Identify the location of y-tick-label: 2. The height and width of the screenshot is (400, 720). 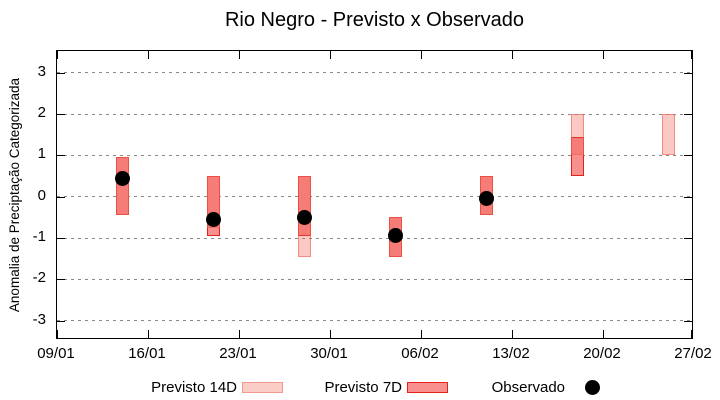
(41, 113).